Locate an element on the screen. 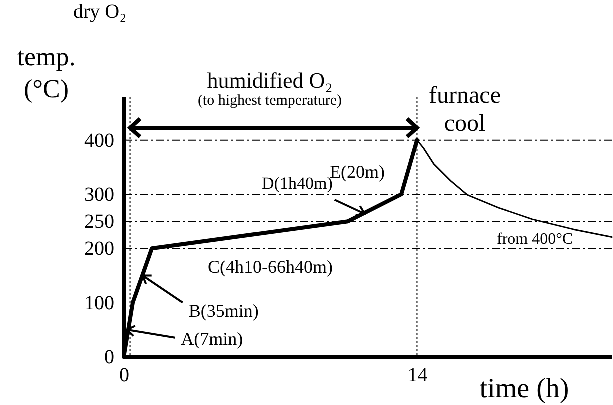 Image resolution: width=613 pixels, height=405 pixels. y-axis-title: temp. (°C) is located at coordinates (46, 73).